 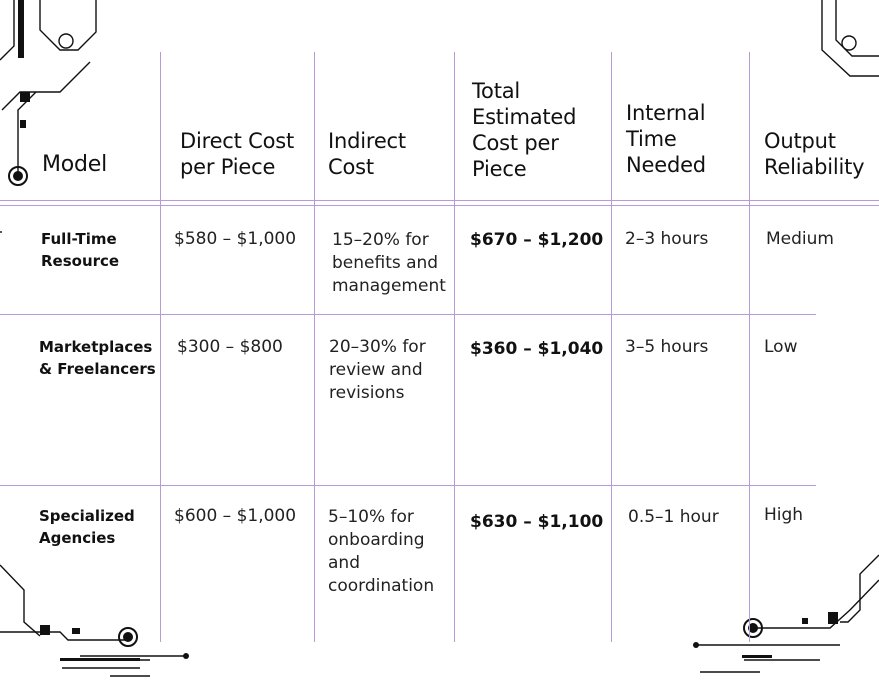 What do you see at coordinates (237, 154) in the screenshot?
I see `header-direct-cost-text: Direct Cost per Piece` at bounding box center [237, 154].